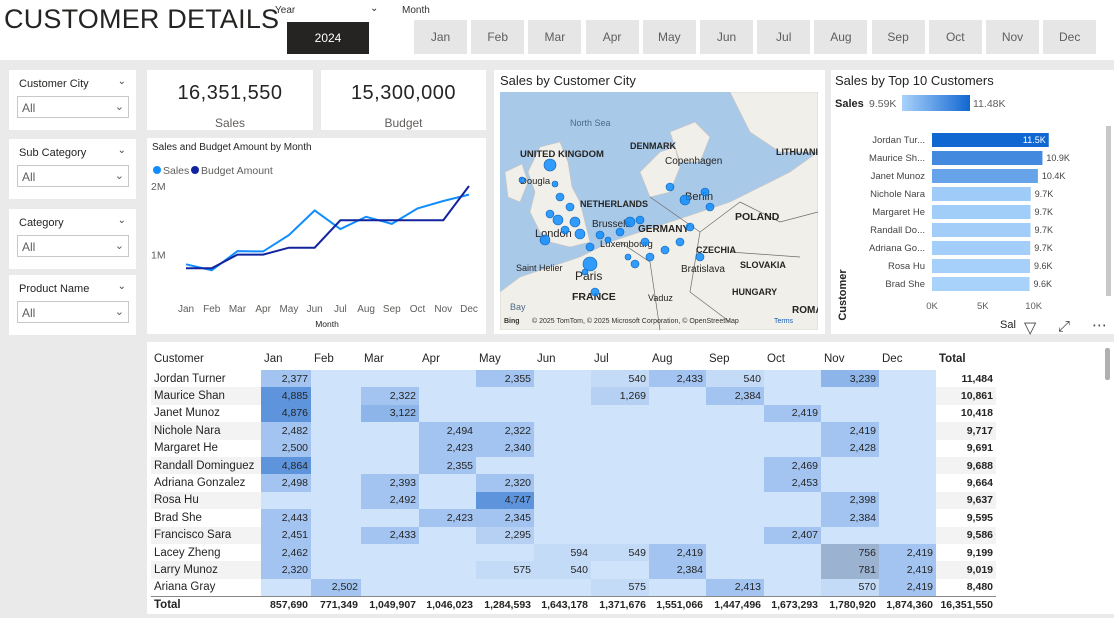  What do you see at coordinates (176, 171) in the screenshot?
I see `legend-label: Sales` at bounding box center [176, 171].